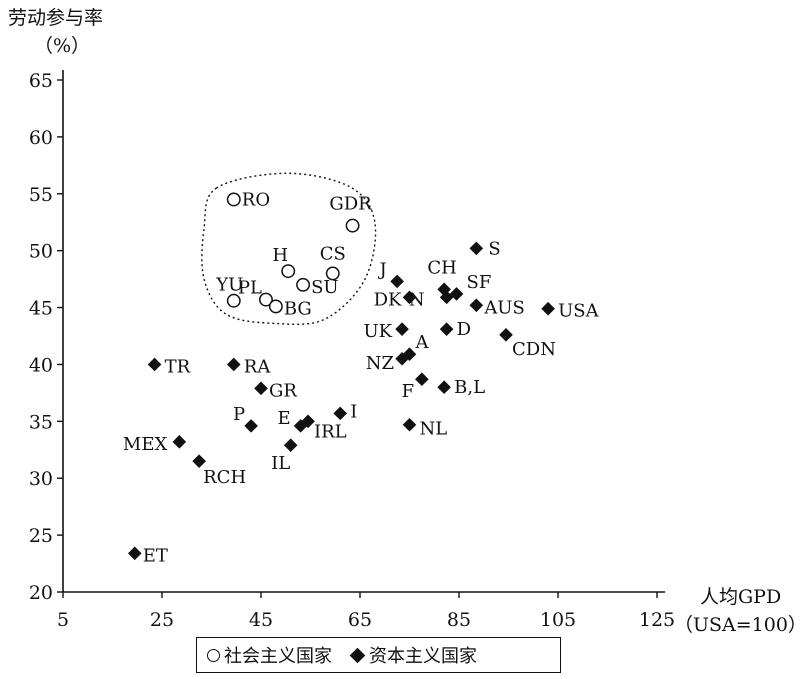 This screenshot has width=810, height=679. What do you see at coordinates (280, 463) in the screenshot?
I see `point-label: IL` at bounding box center [280, 463].